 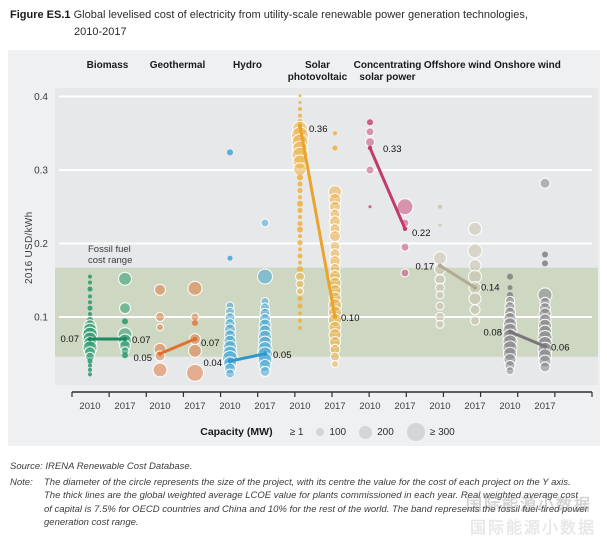 I want to click on tech-header-onshore-wind: Onshore wind, so click(x=527, y=65).